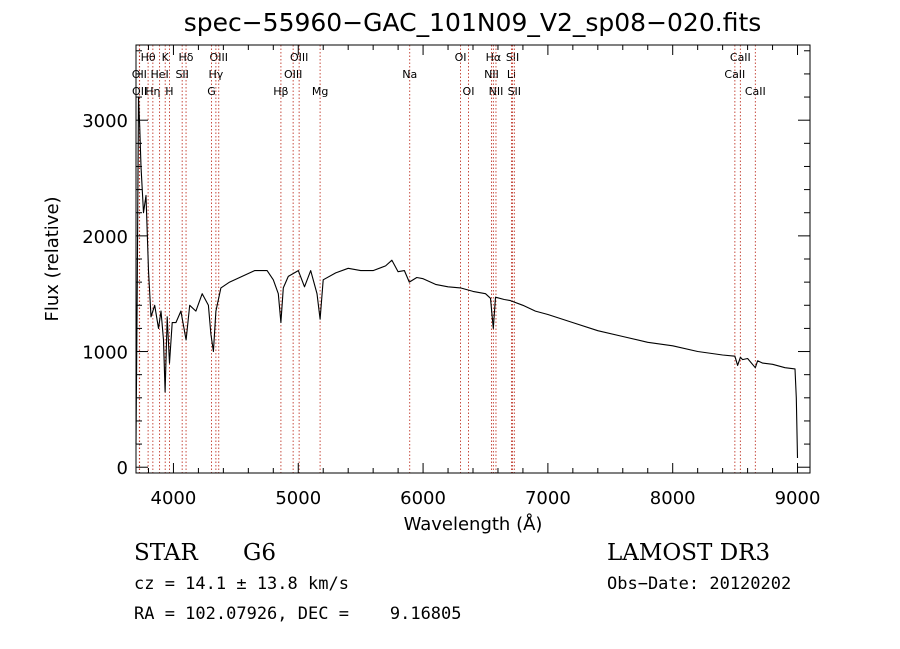  I want to click on line-label-24: SII, so click(514, 91).